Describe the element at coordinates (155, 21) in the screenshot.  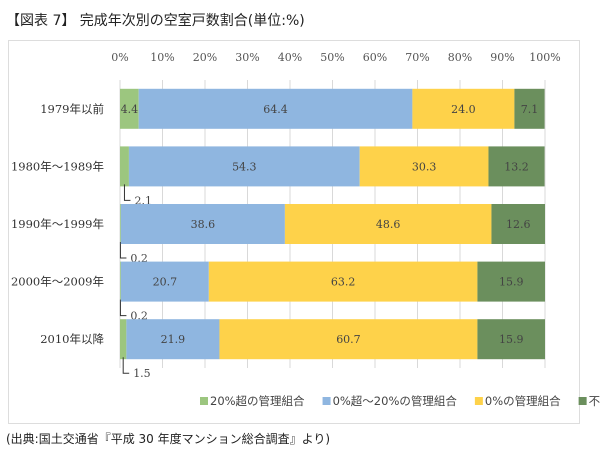
I see `chart-title: 【図表 7】 完成年次別の空室戸数割合(単位:%)` at that location.